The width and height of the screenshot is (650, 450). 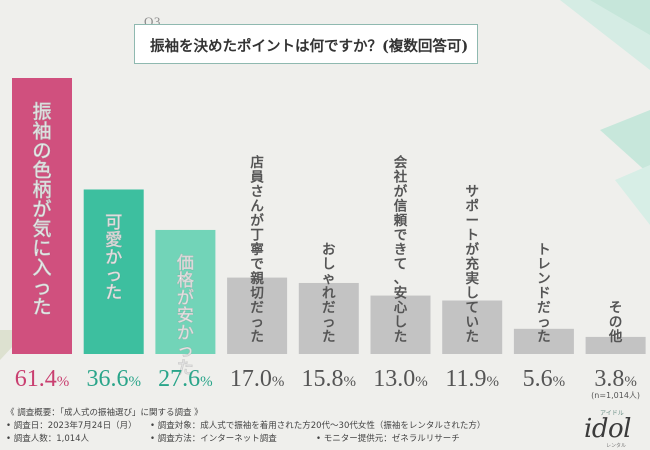 I want to click on value-label: 11.9%, so click(x=472, y=379).